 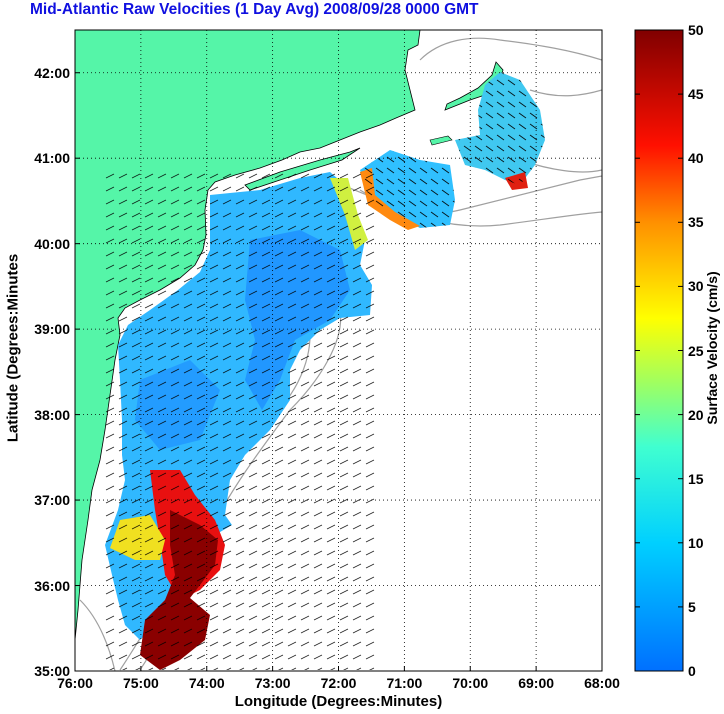 I want to click on colorbar-tick-label: 5, so click(x=692, y=606).